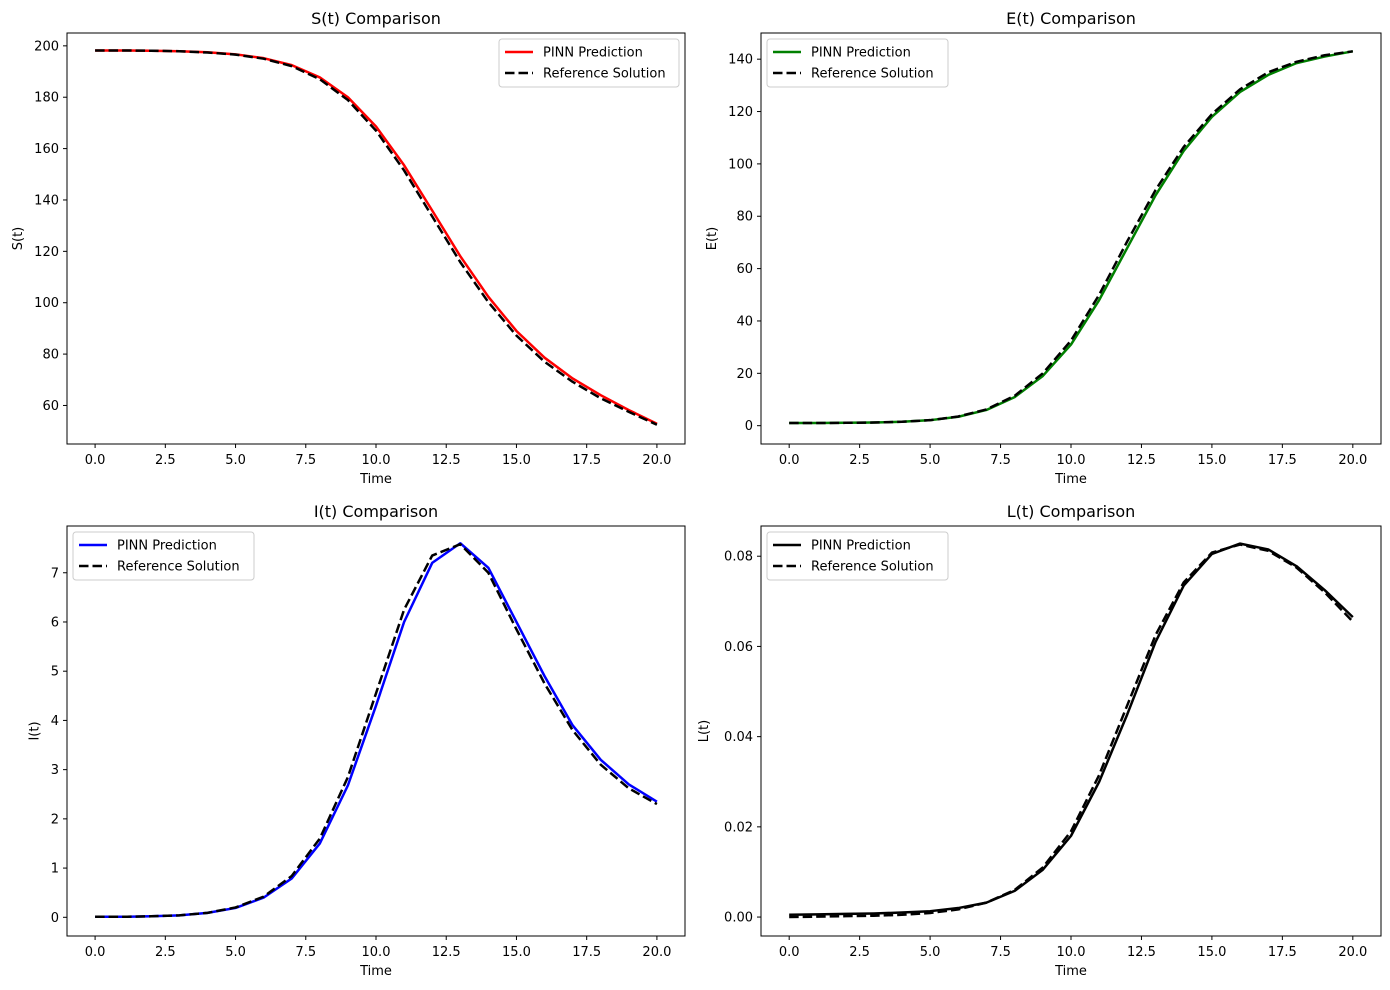  What do you see at coordinates (1071, 18) in the screenshot?
I see `chart-title: E(t) Comparison` at bounding box center [1071, 18].